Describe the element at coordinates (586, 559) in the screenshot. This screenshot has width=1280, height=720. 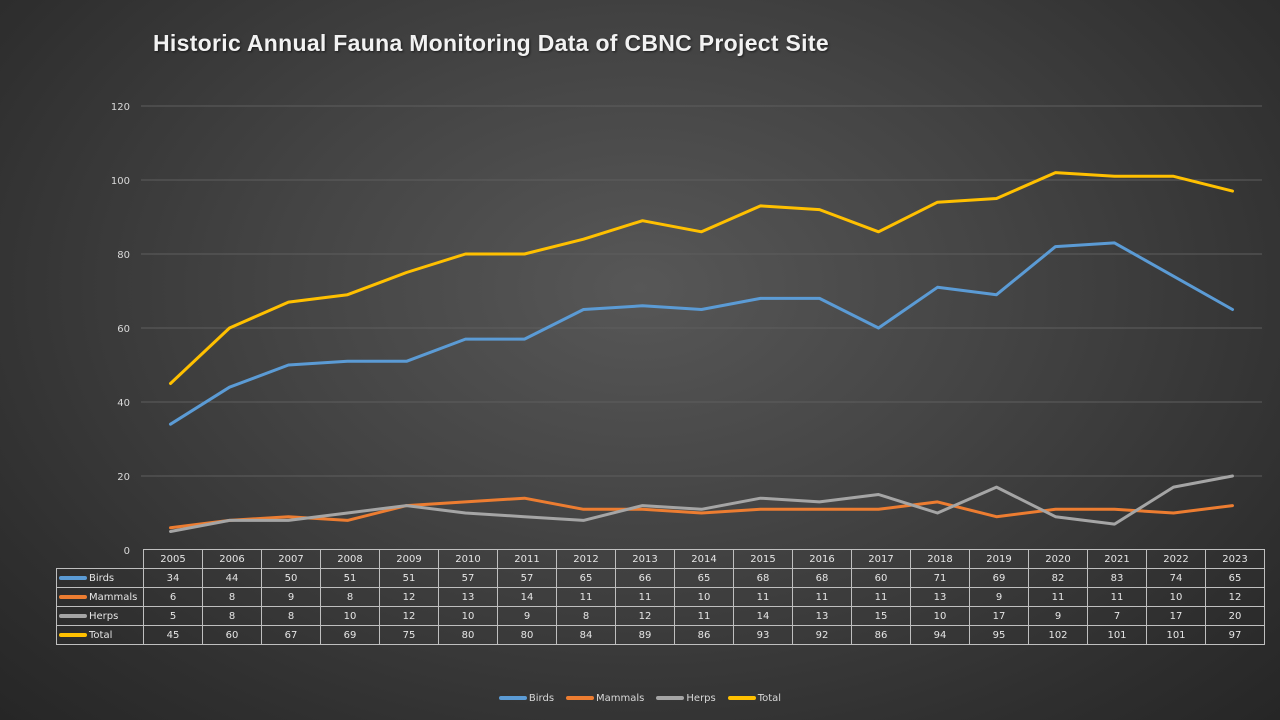
I see `year-header: 2012` at that location.